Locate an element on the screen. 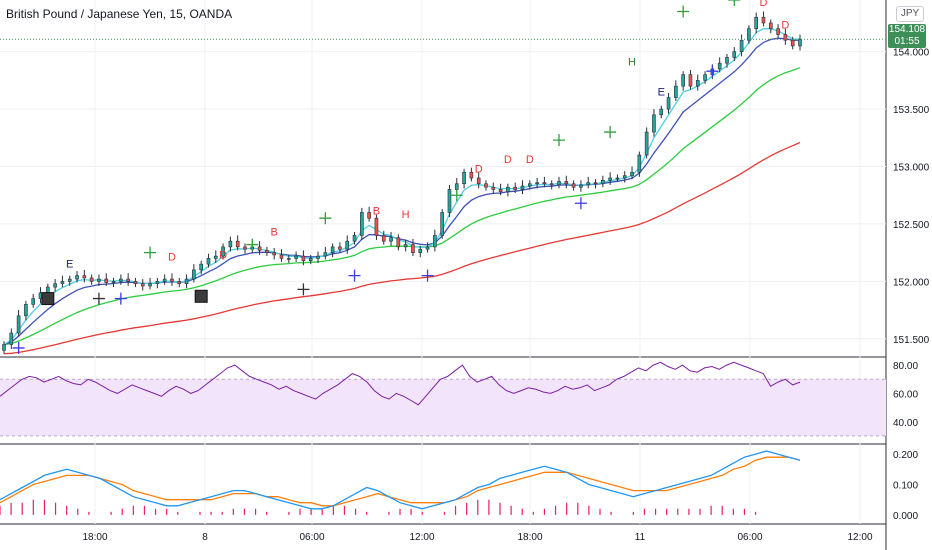  y-tick-label: 152.000 is located at coordinates (911, 282).